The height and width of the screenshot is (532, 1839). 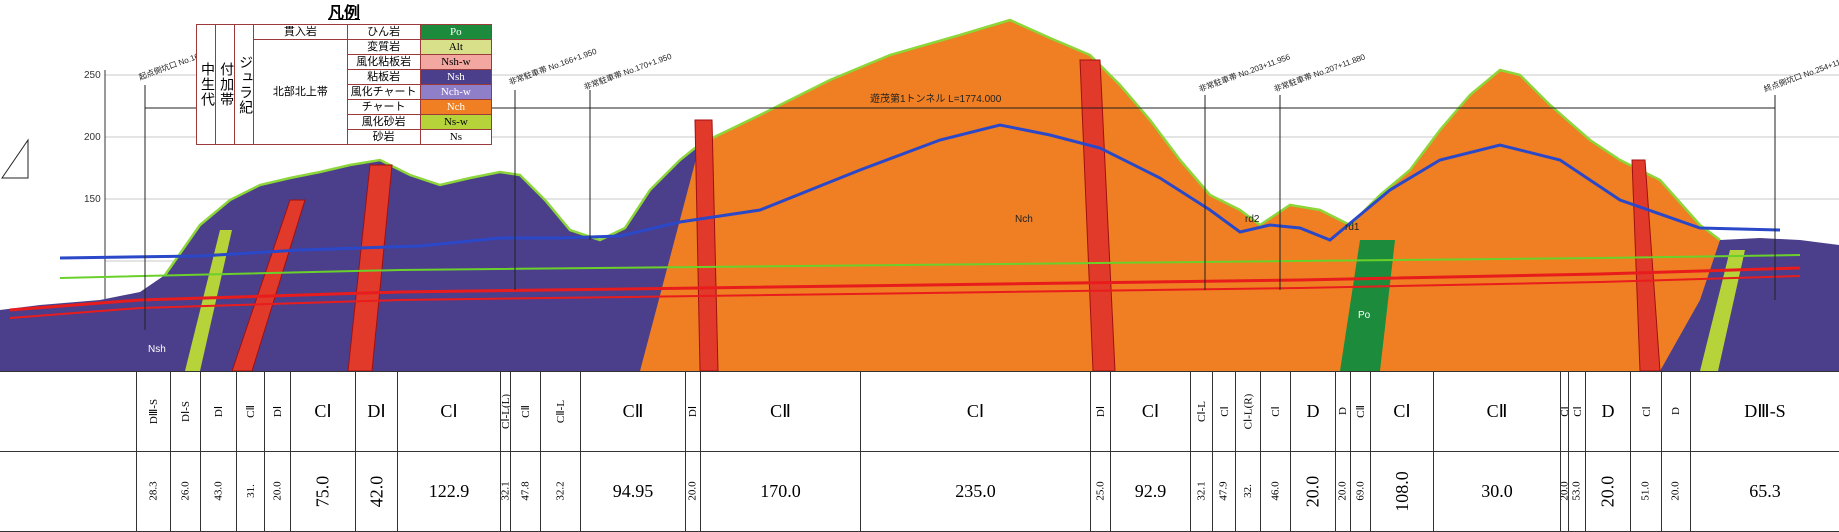 I want to click on length-cell: 32.2, so click(x=560, y=491).